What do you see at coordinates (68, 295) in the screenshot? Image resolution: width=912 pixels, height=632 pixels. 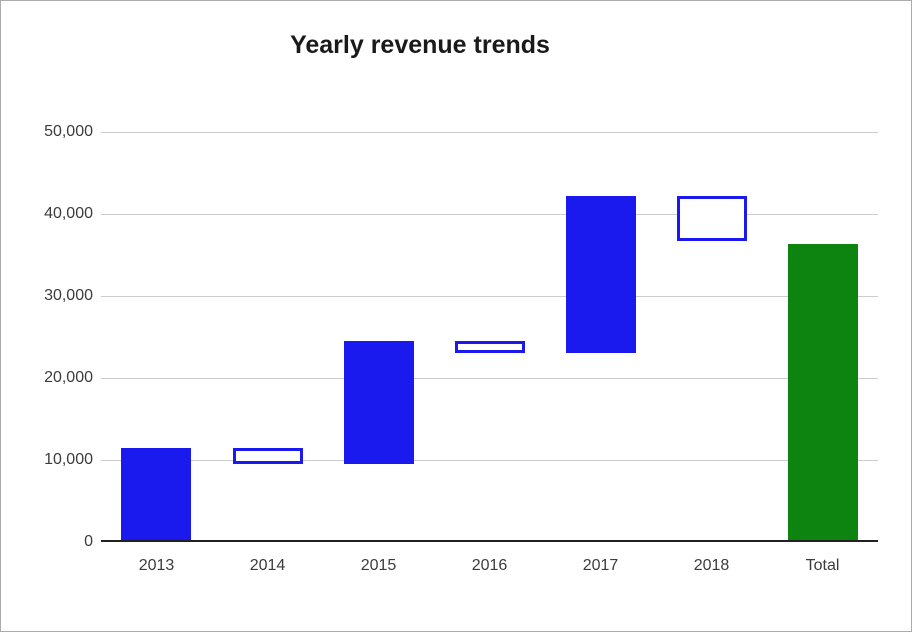 I see `y-tick-label: 30,000` at bounding box center [68, 295].